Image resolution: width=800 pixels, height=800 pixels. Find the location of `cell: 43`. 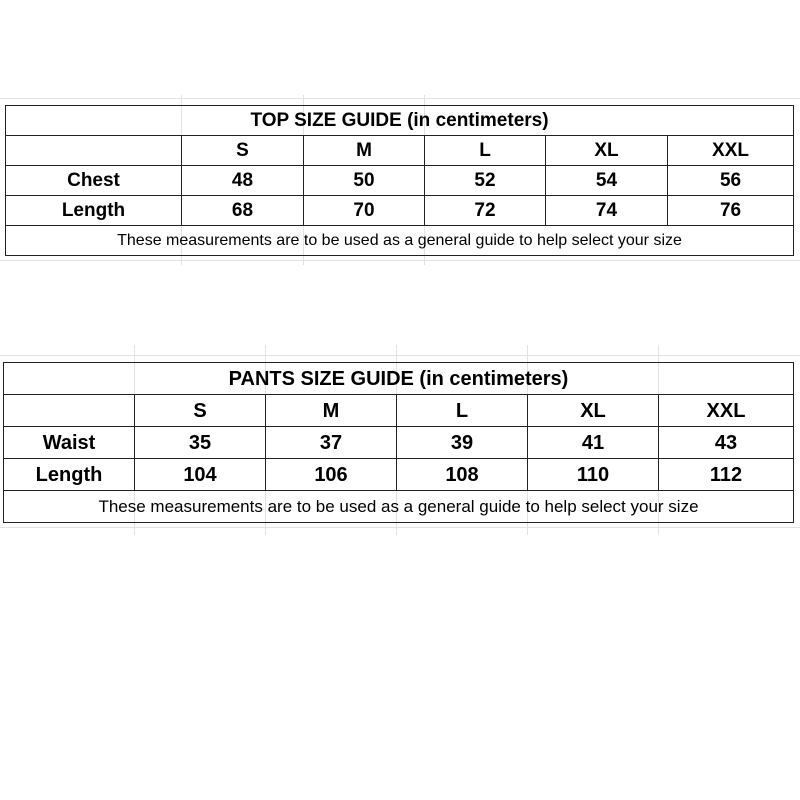

cell: 43 is located at coordinates (726, 442).